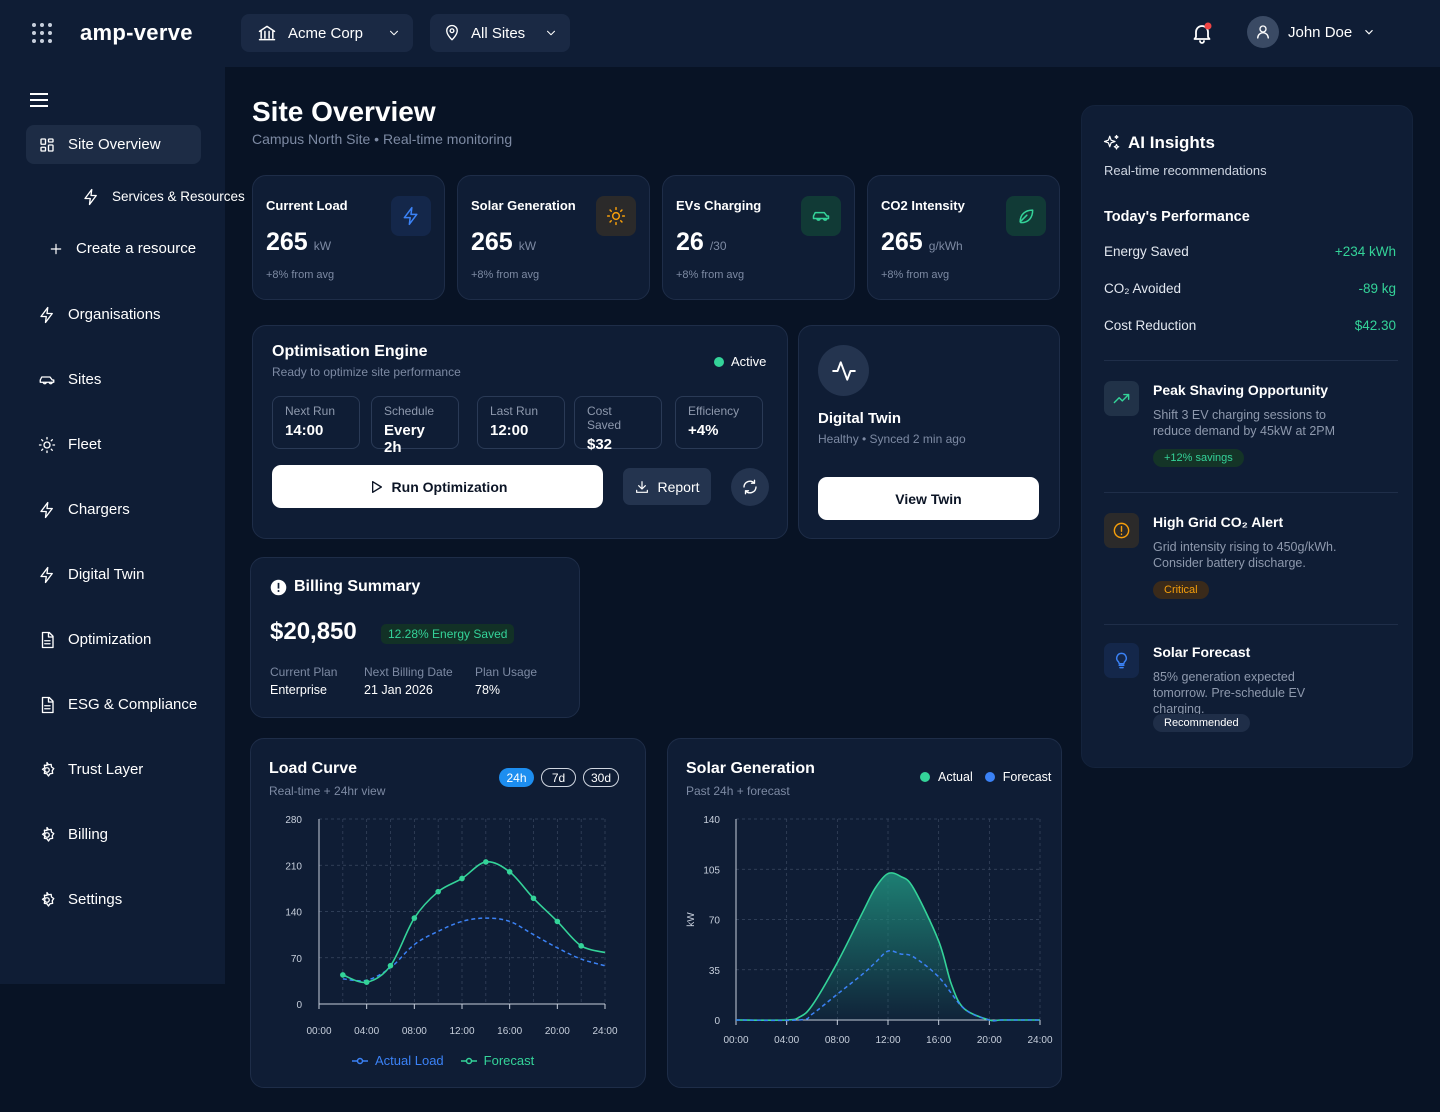  What do you see at coordinates (601, 777) in the screenshot?
I see `range-30d-chip: 30d` at bounding box center [601, 777].